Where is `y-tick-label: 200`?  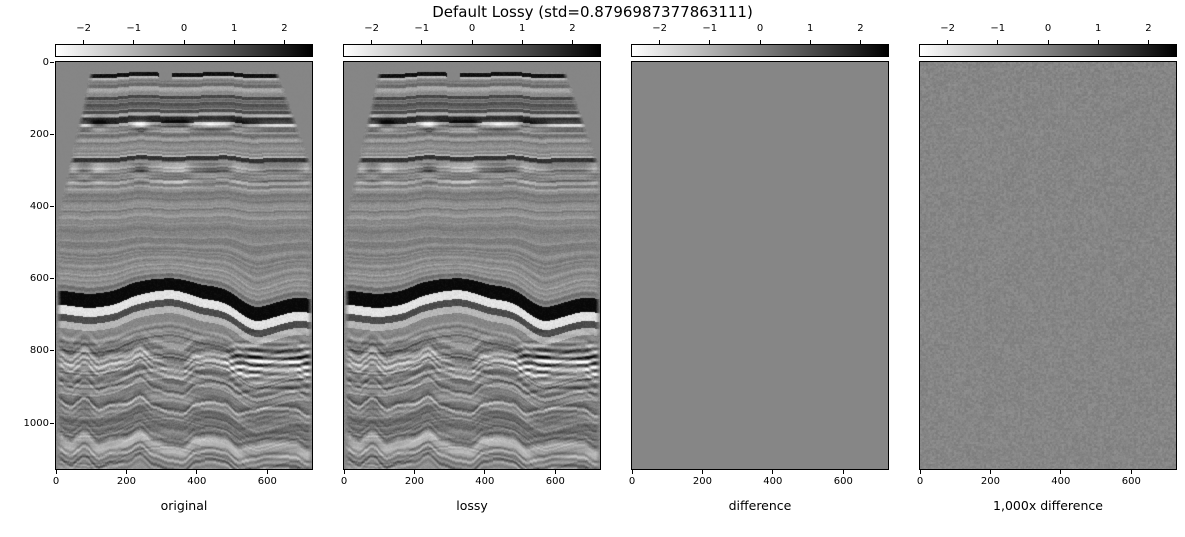
y-tick-label: 200 is located at coordinates (39, 134).